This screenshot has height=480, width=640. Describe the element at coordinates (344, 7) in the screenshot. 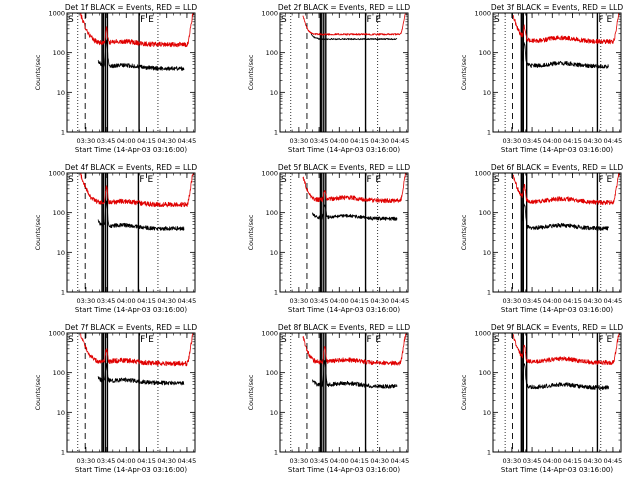

I see `chart-title: Det 2f BLACK = Events, RED = LLD` at that location.